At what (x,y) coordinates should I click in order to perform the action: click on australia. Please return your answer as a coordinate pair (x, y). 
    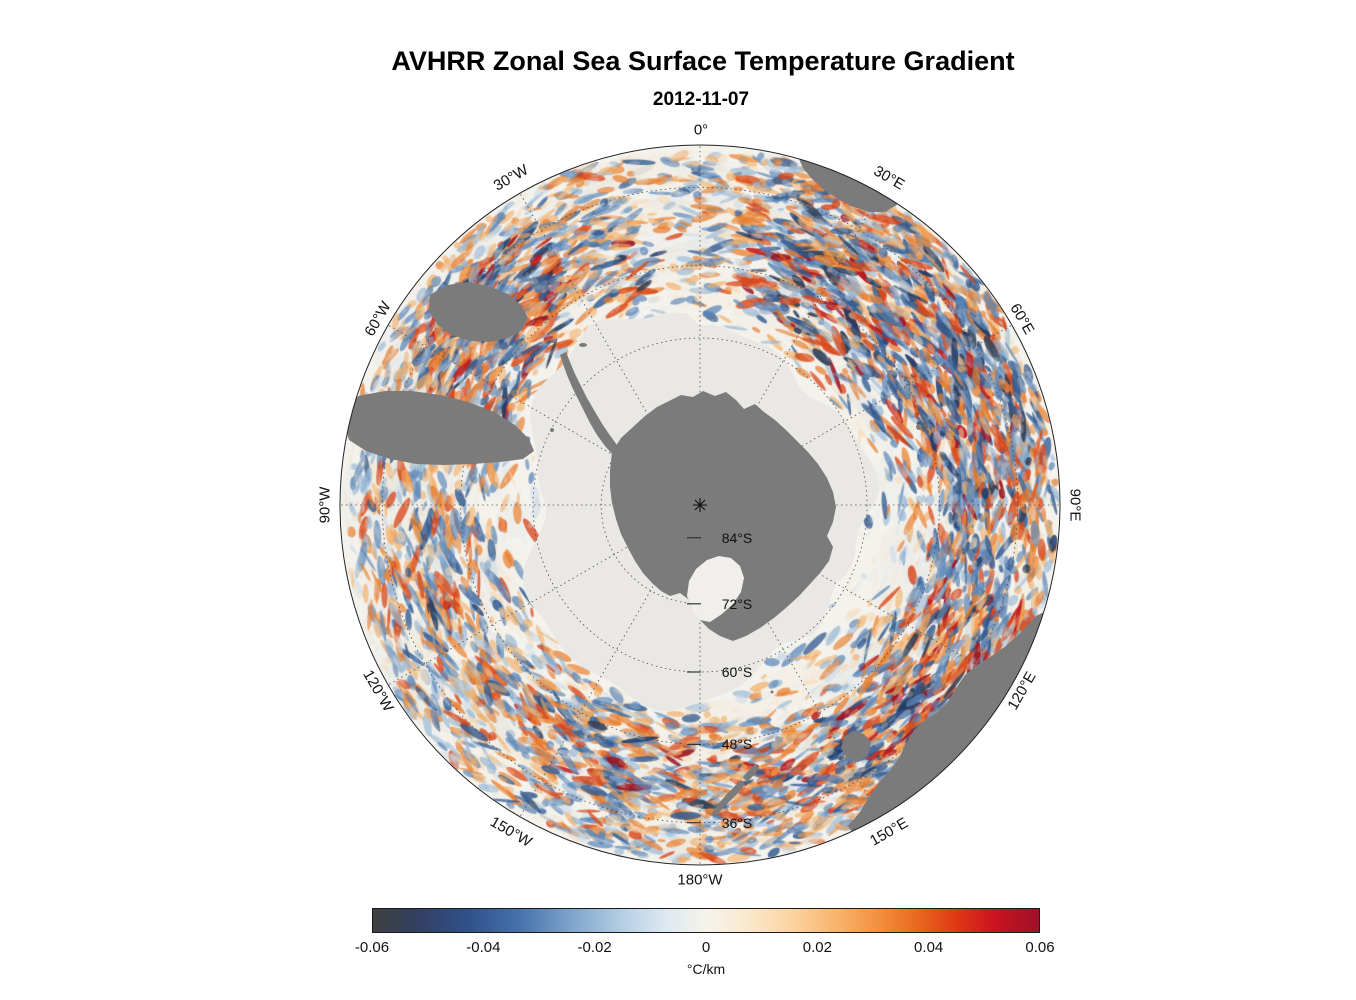
    Looking at the image, I should click on (948, 723).